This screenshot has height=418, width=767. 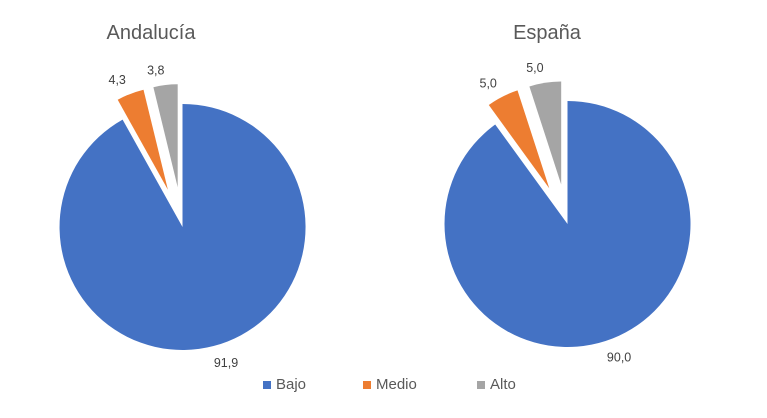 I want to click on legend-swatch-alto-icon, so click(x=481, y=385).